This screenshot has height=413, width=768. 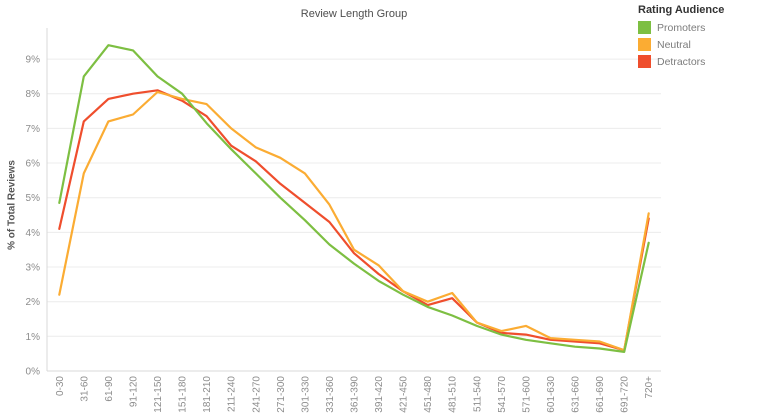 What do you see at coordinates (354, 14) in the screenshot?
I see `chart-title: Review Length Group` at bounding box center [354, 14].